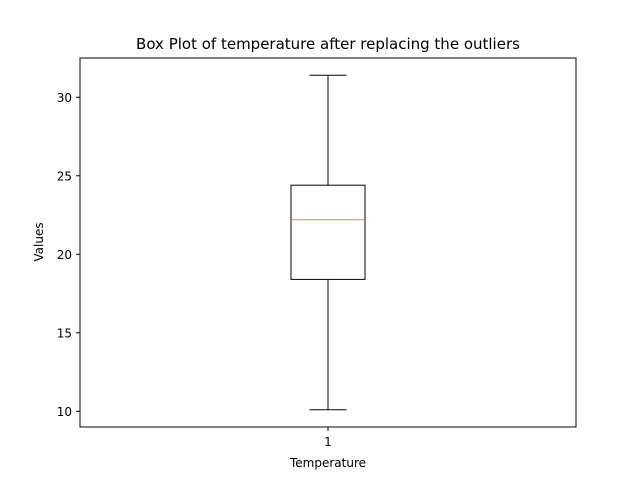 The image size is (640, 480). What do you see at coordinates (328, 442) in the screenshot?
I see `x-tick-label: 1` at bounding box center [328, 442].